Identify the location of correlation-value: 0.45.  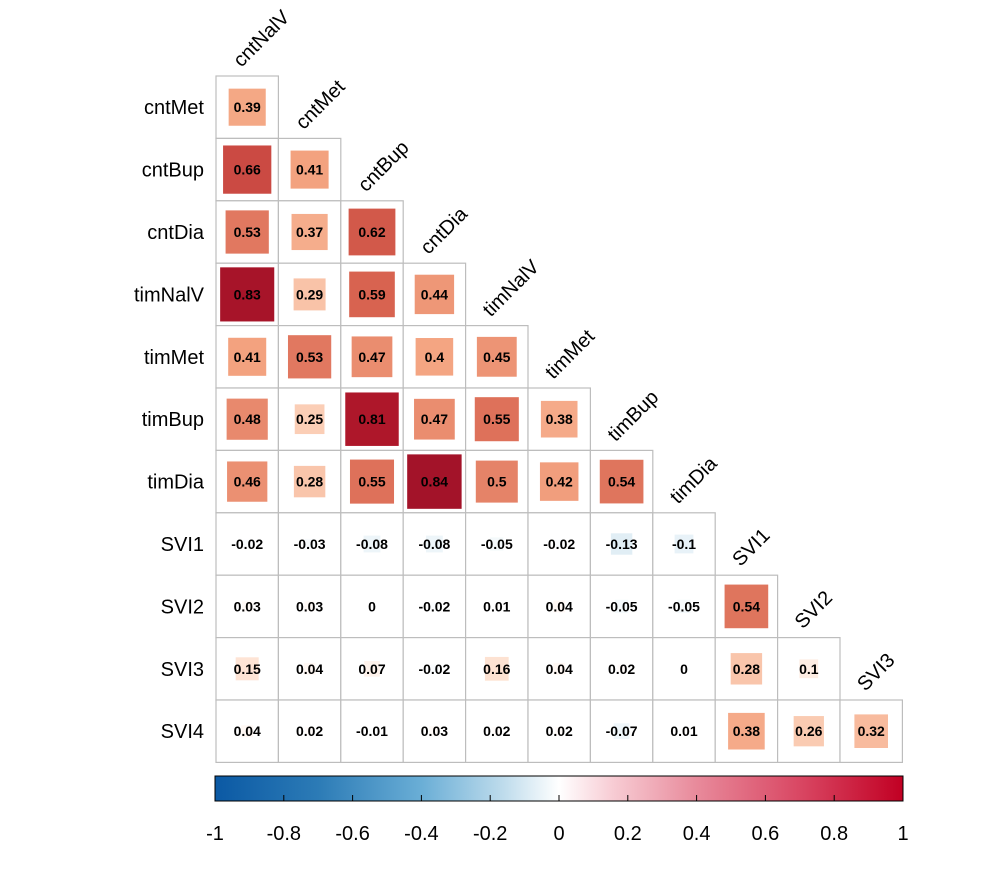
(496, 357).